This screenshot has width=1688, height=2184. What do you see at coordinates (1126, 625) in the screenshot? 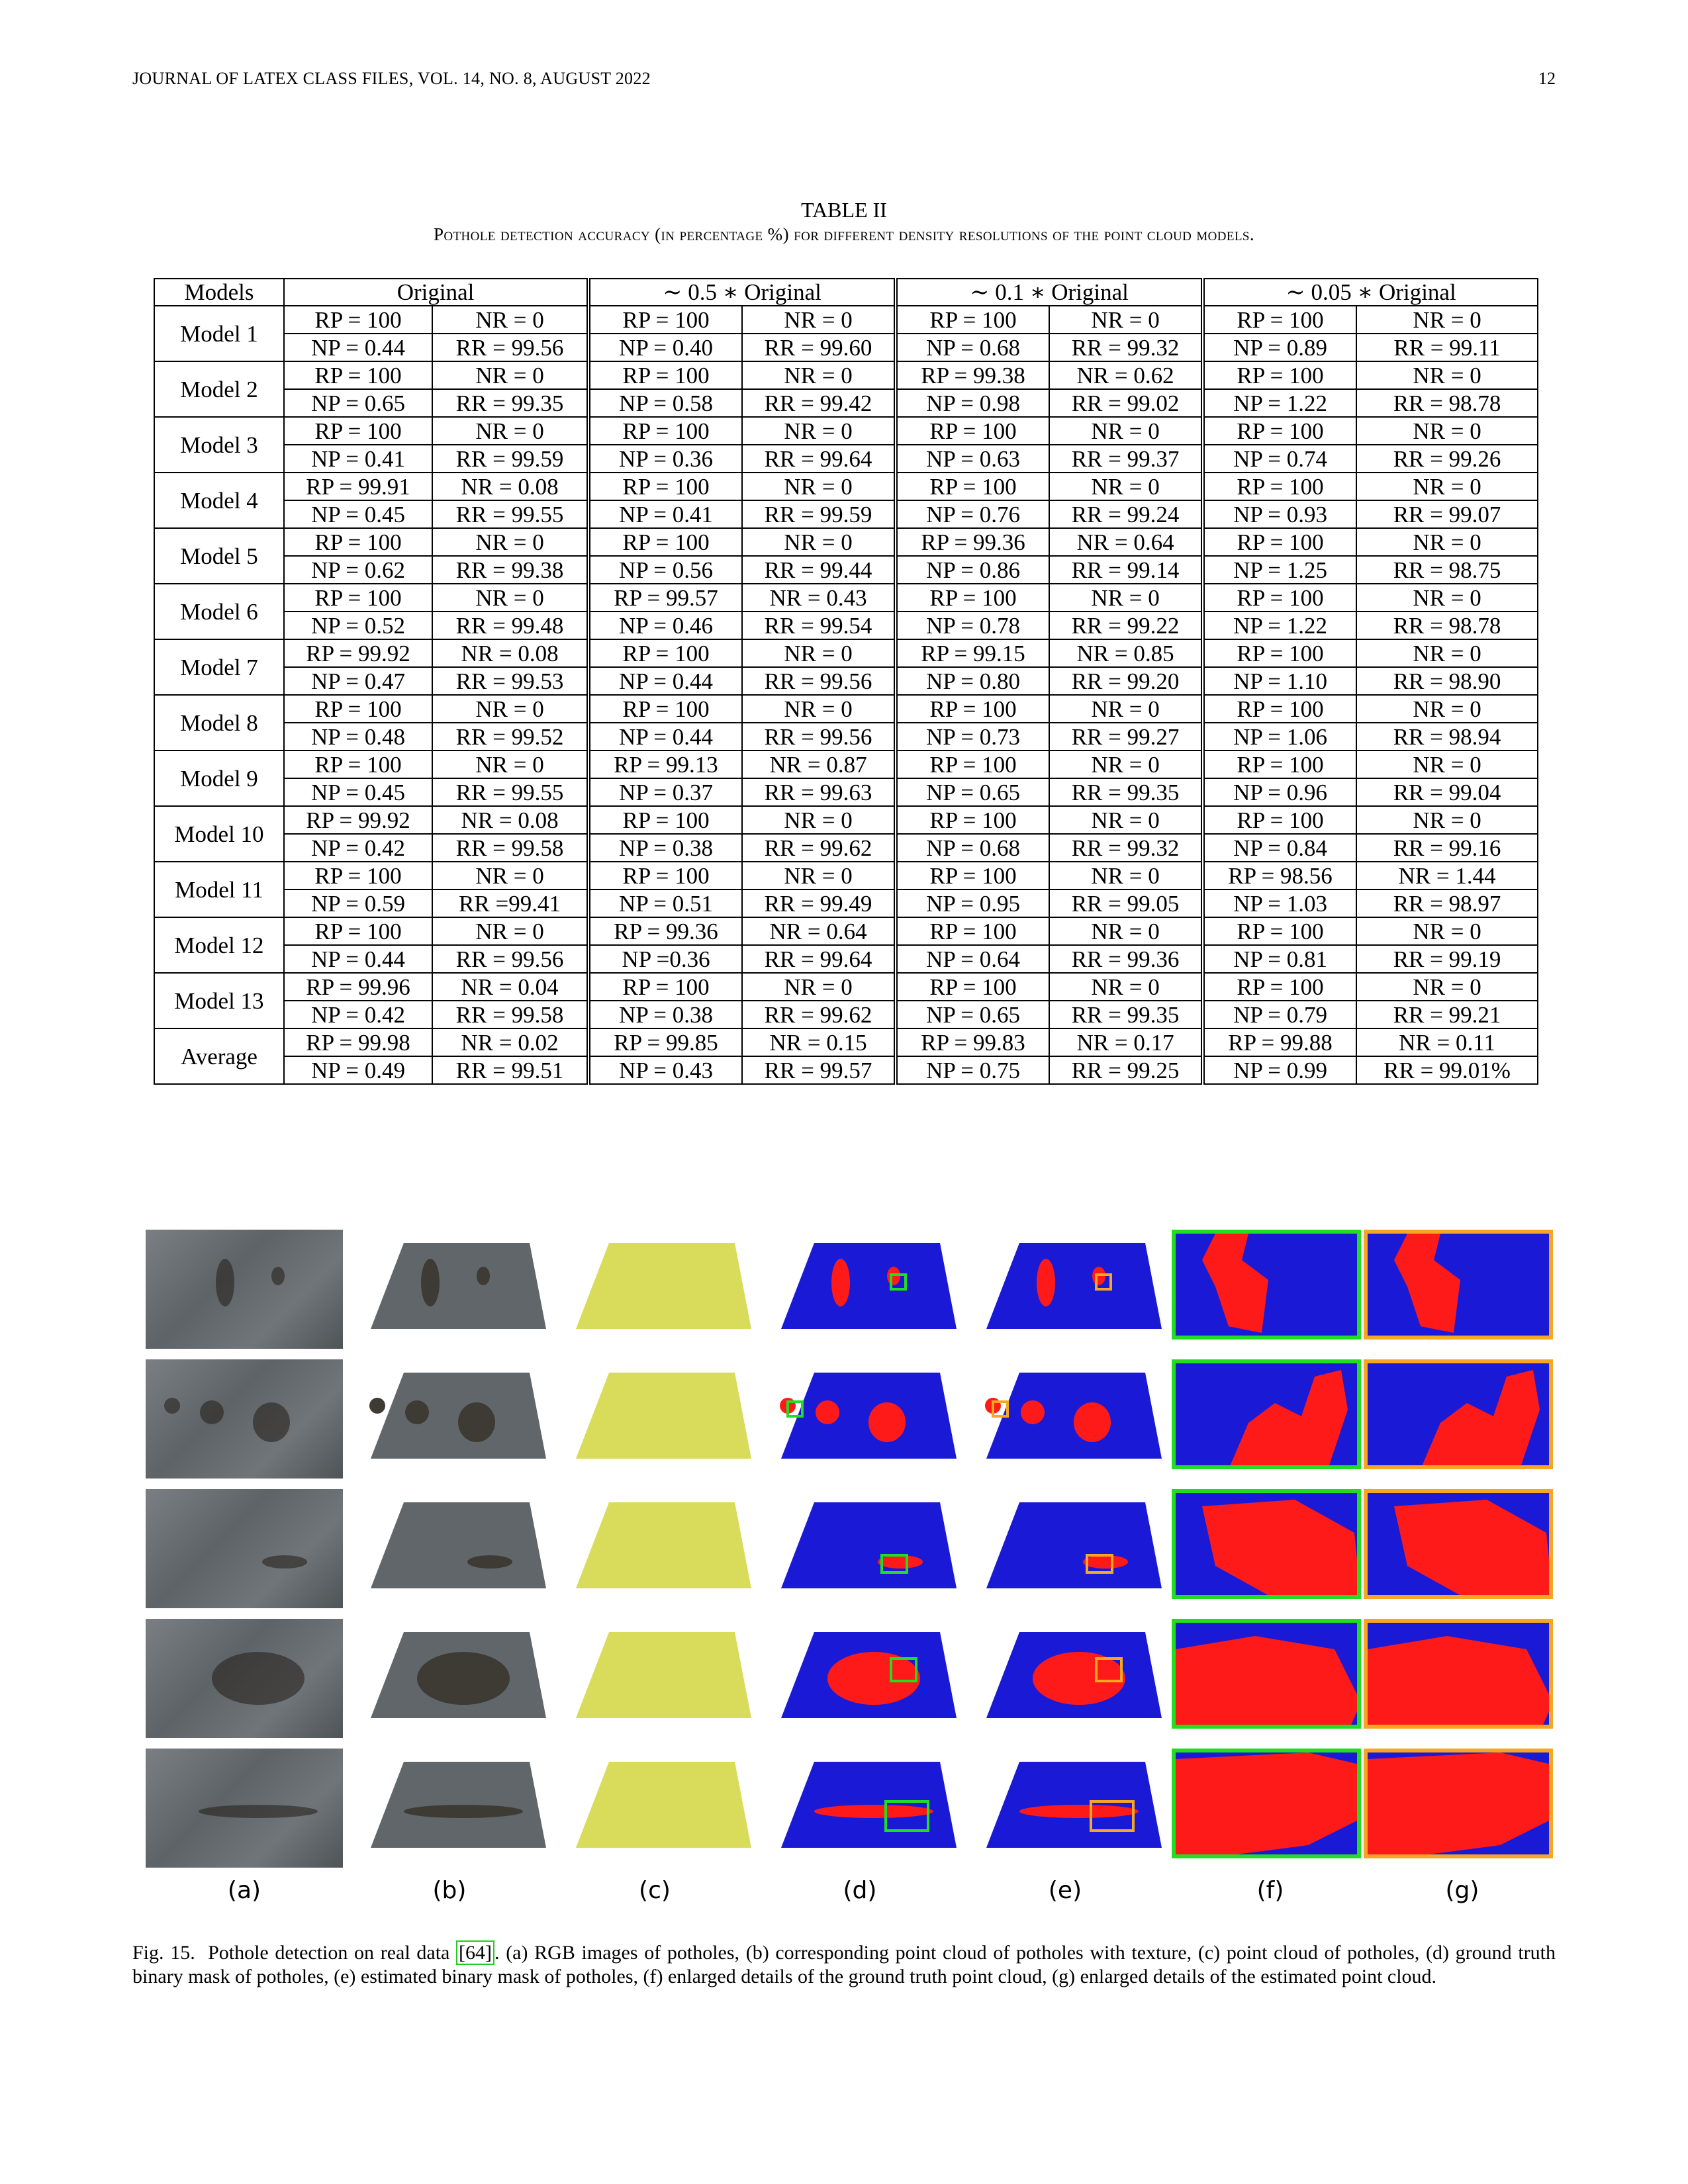
I see `table-cell: RR = 99.22` at bounding box center [1126, 625].